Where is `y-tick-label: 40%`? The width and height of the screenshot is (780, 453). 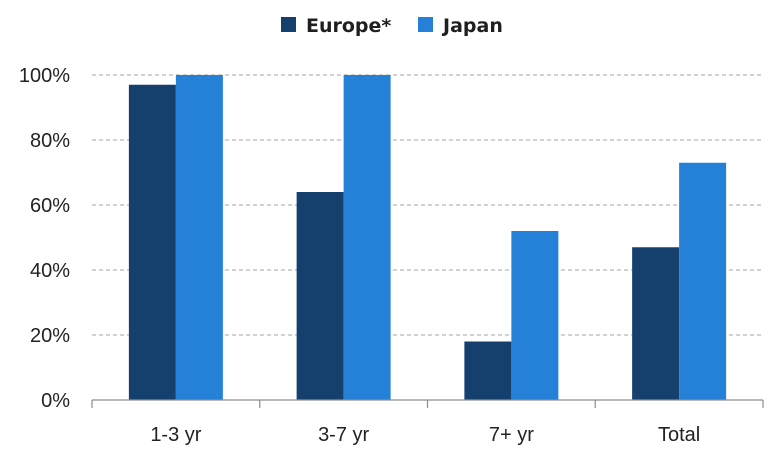
y-tick-label: 40% is located at coordinates (50, 271).